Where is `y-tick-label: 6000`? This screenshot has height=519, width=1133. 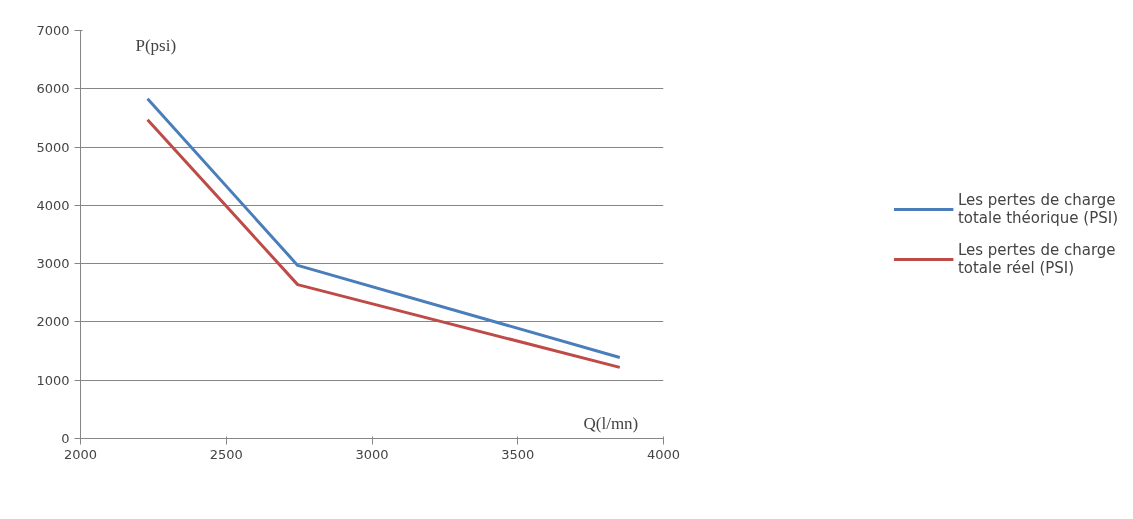 y-tick-label: 6000 is located at coordinates (53, 89).